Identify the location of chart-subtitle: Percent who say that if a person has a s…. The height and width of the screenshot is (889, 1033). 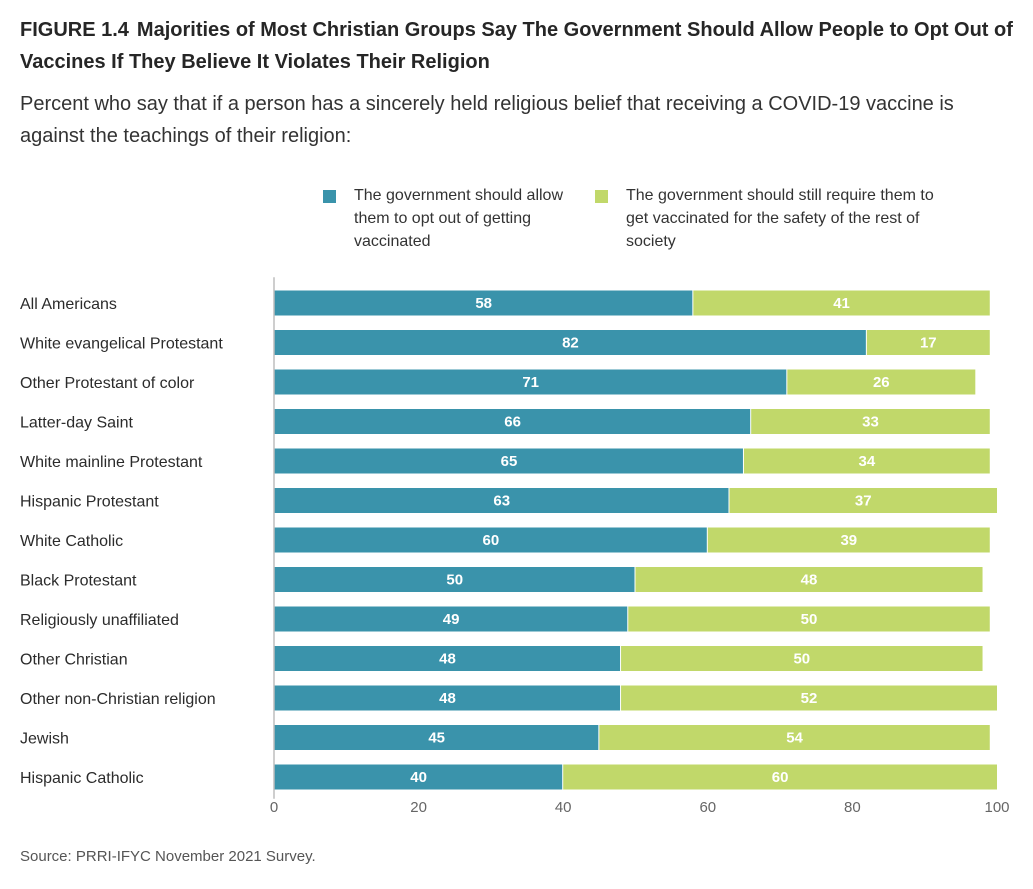
(487, 120).